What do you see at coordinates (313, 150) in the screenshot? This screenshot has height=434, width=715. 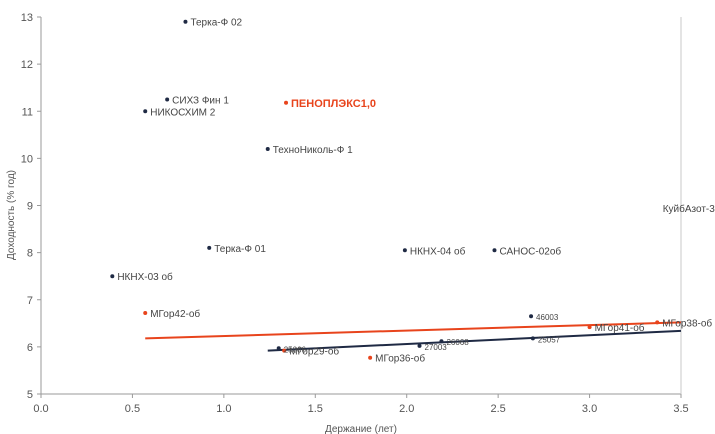 I see `point-label: ТехноНиколь-Ф 1` at bounding box center [313, 150].